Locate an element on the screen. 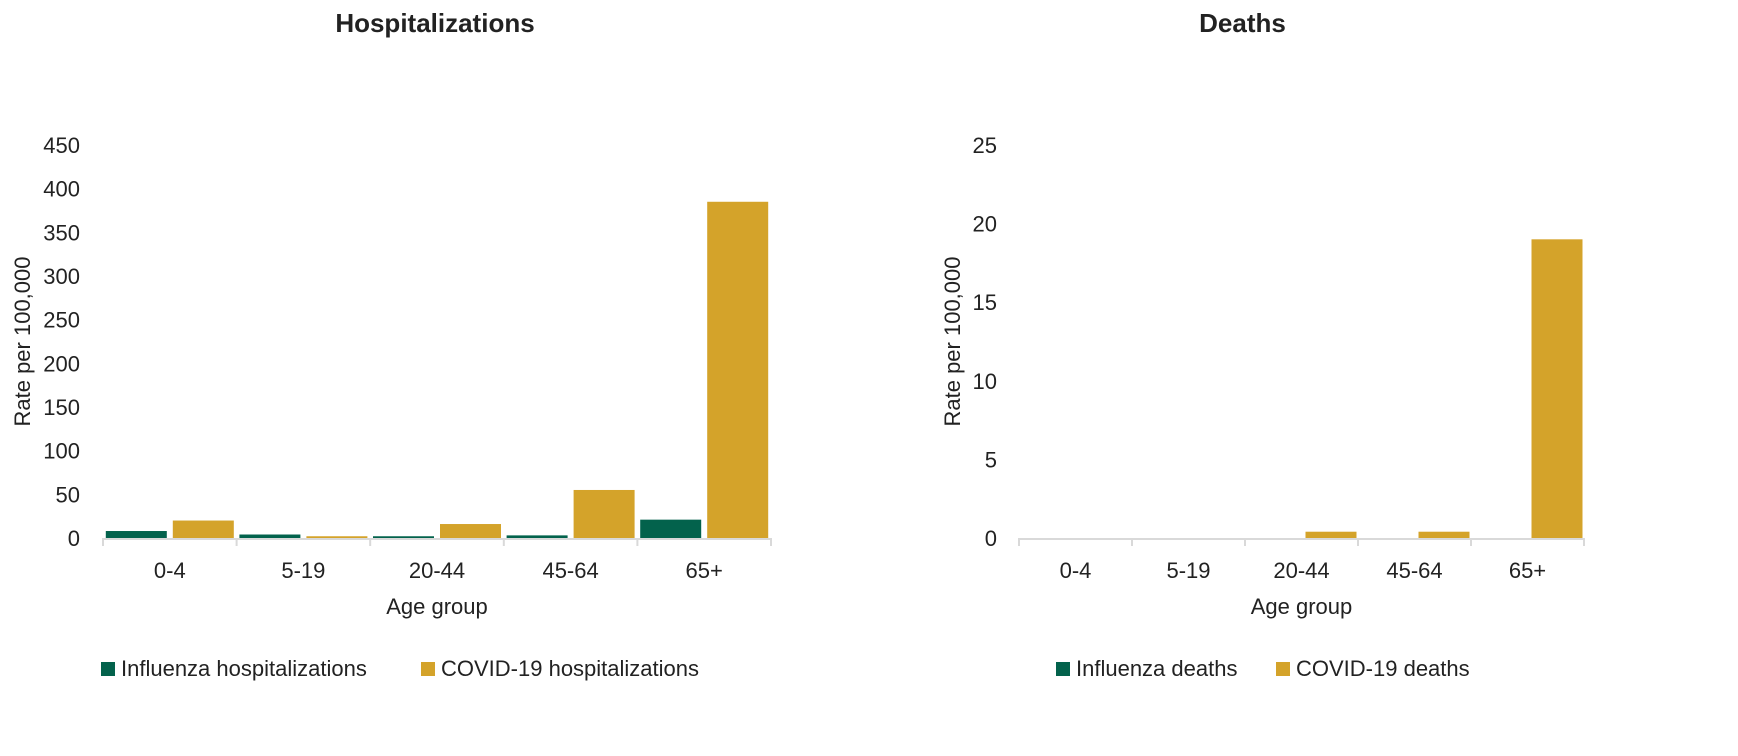 The image size is (1738, 756). y-tick-label: 100 is located at coordinates (61, 451).